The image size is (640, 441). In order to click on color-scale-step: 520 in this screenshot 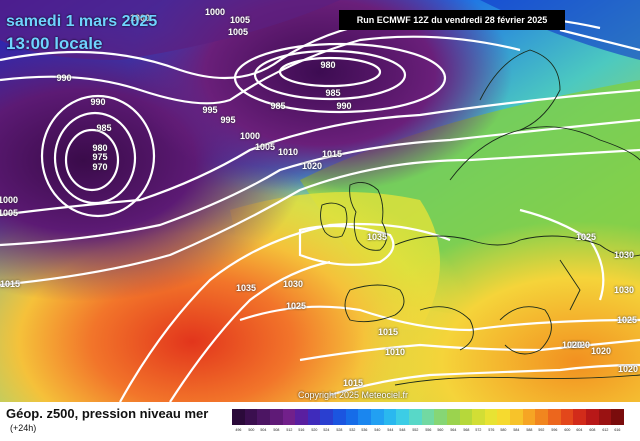, I will do `click(314, 423)`.